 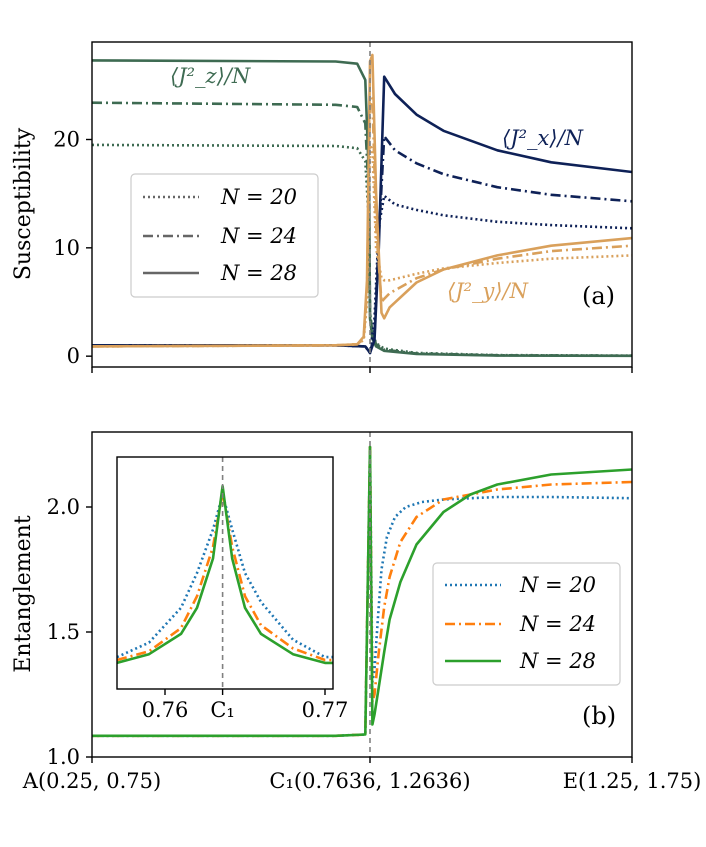 What do you see at coordinates (599, 716) in the screenshot?
I see `panel-b-tag: (b)` at bounding box center [599, 716].